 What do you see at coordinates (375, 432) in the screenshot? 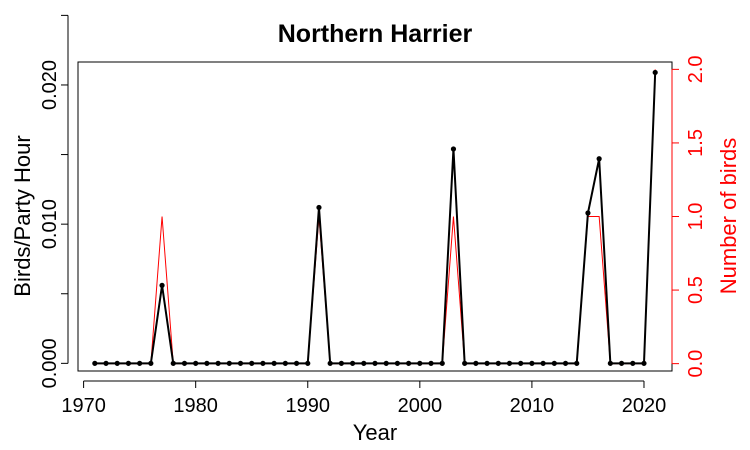
I see `x-axis-label: Year` at bounding box center [375, 432].